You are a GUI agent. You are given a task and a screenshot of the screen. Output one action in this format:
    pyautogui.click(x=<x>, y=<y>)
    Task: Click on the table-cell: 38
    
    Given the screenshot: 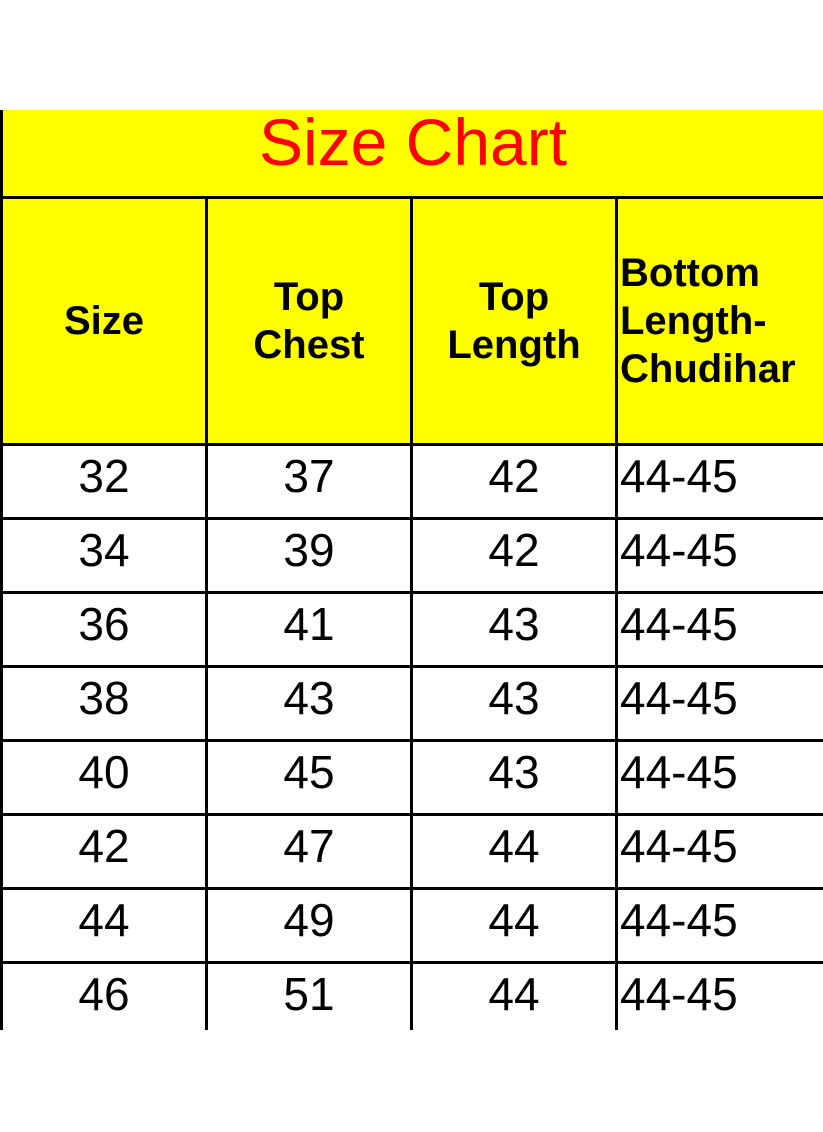 What is the action you would take?
    pyautogui.click(x=104, y=703)
    